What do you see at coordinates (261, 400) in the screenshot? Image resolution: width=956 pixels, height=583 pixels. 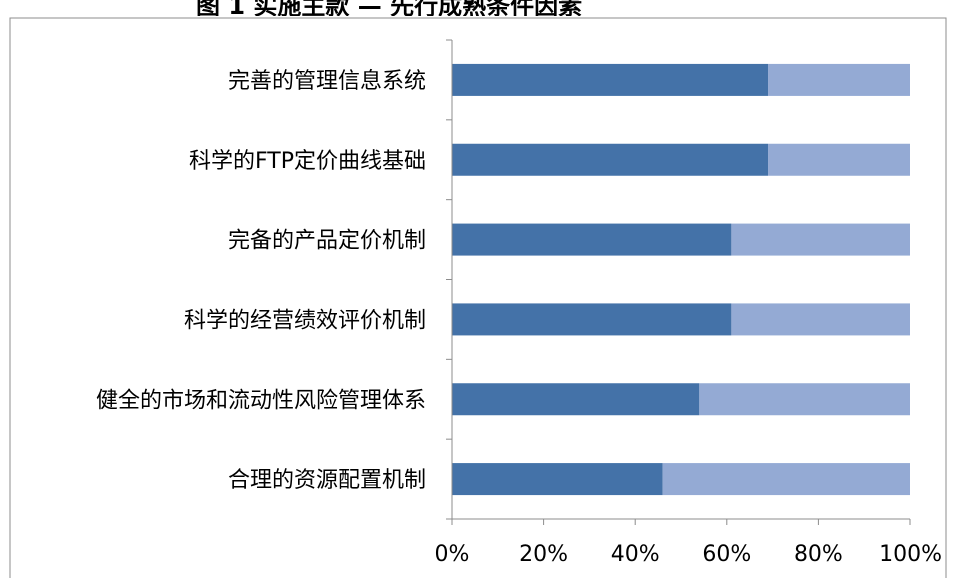 I see `category-label: 健全的市场和流动性风险管理体系` at bounding box center [261, 400].